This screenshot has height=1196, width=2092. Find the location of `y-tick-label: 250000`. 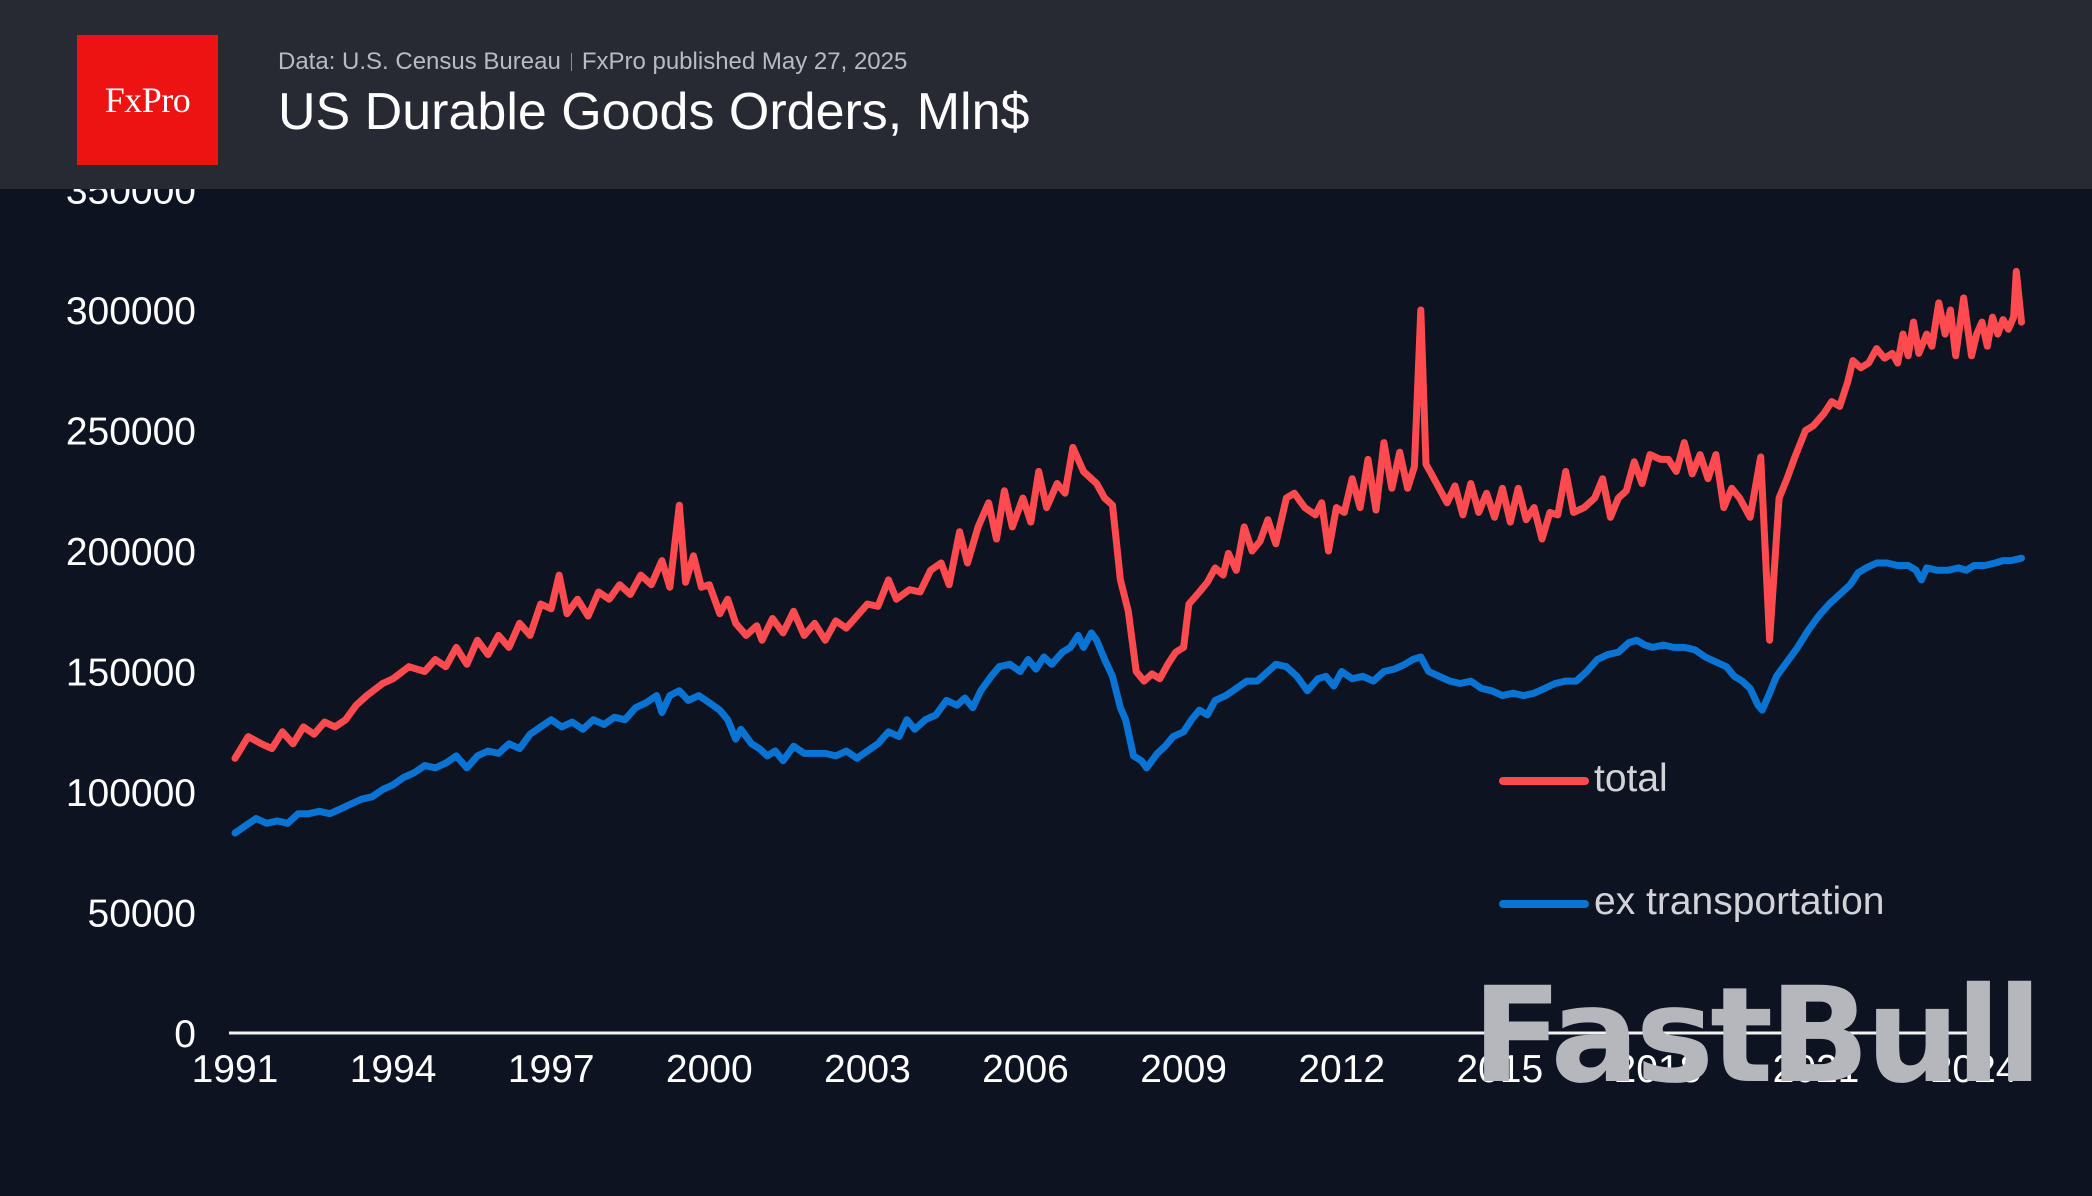

y-tick-label: 250000 is located at coordinates (131, 432).